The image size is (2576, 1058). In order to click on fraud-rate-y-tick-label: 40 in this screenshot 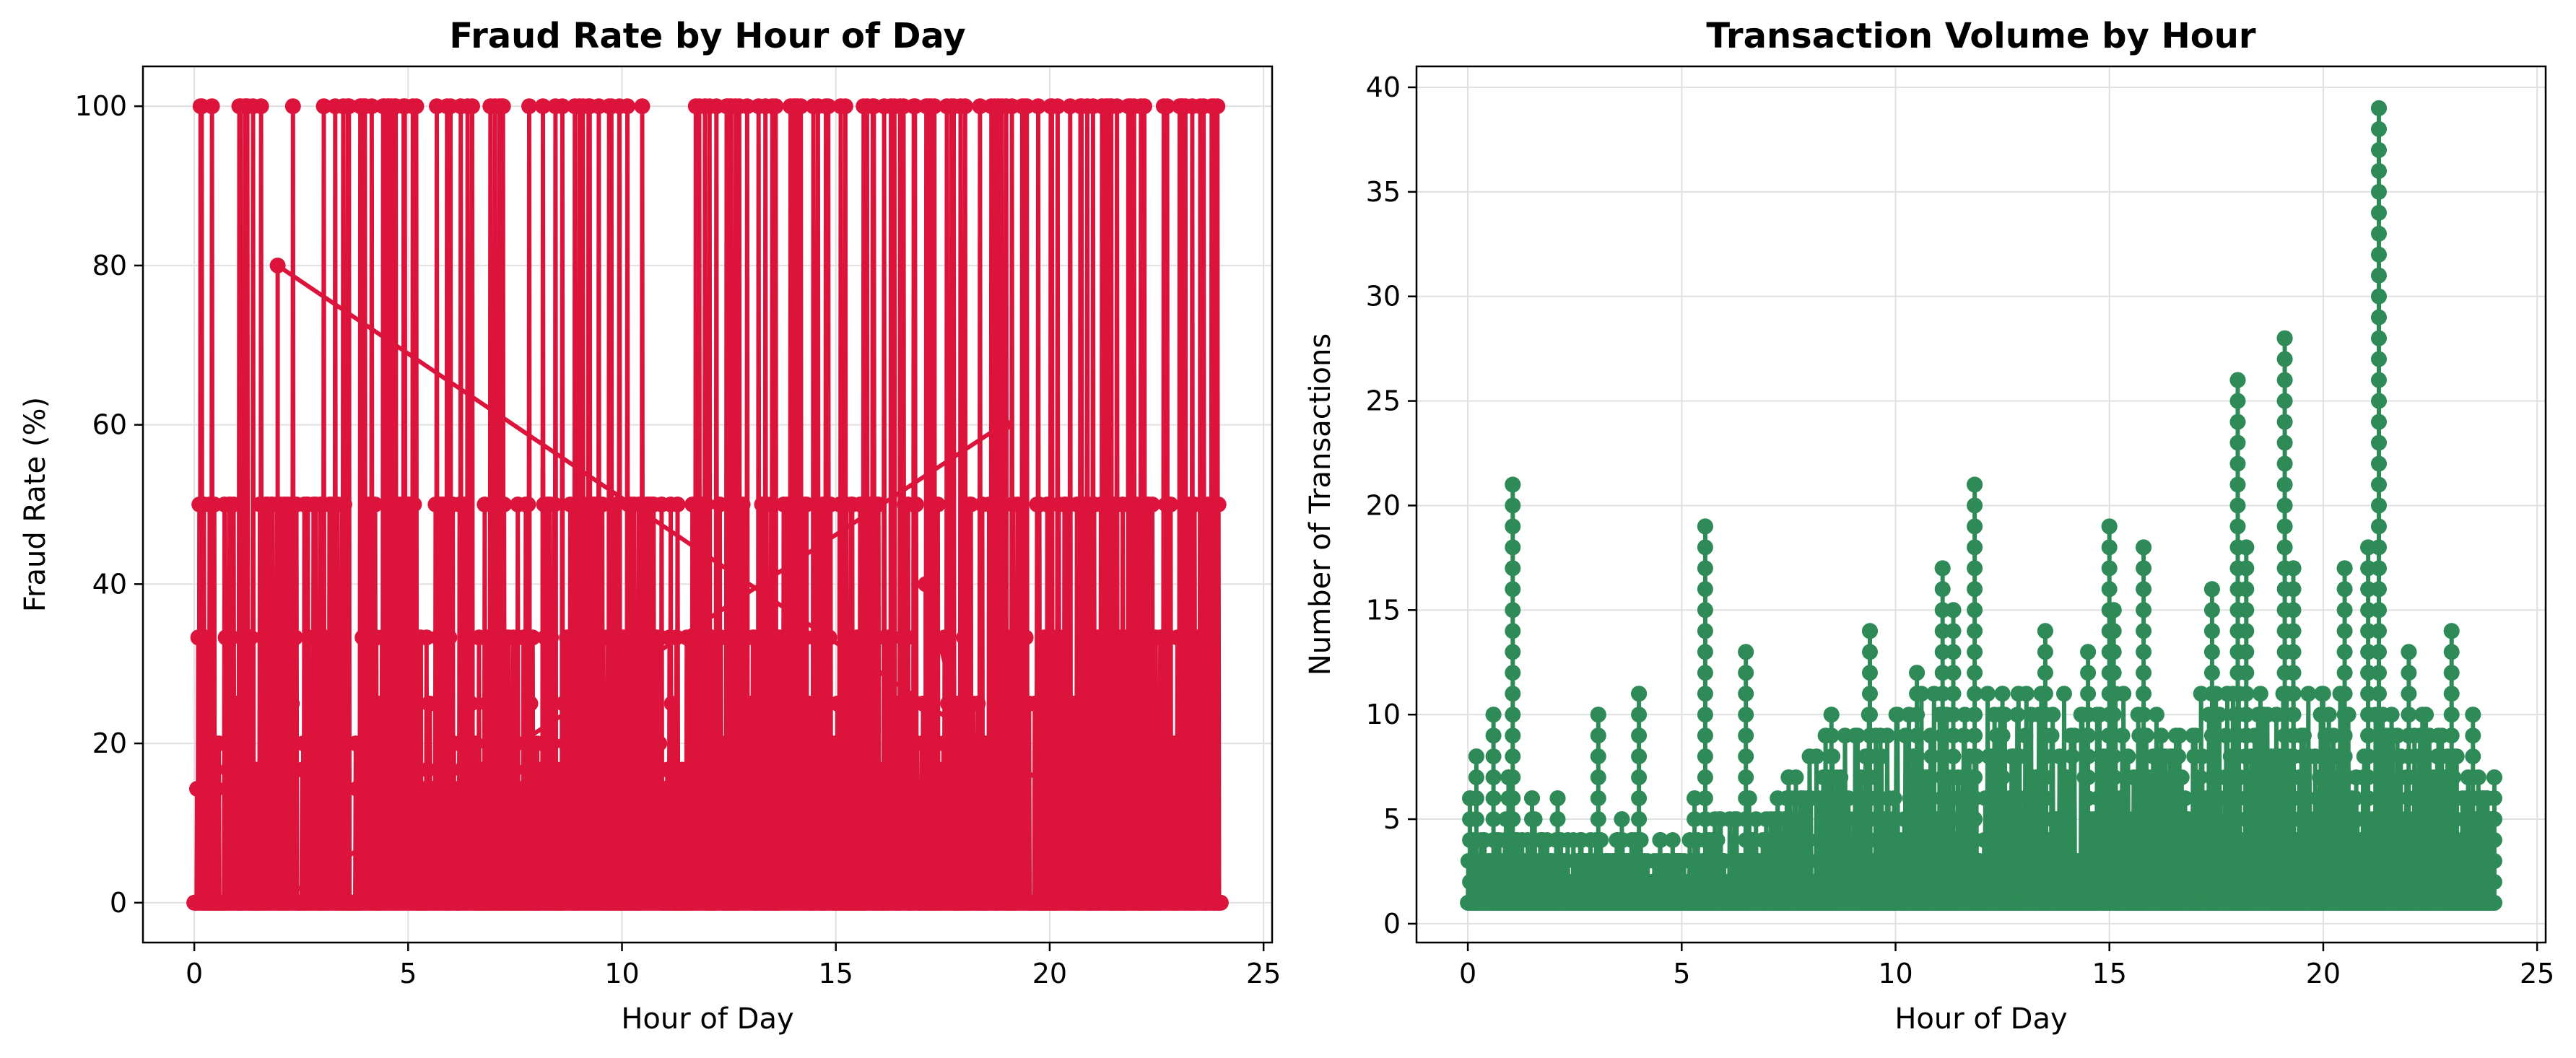, I will do `click(109, 584)`.